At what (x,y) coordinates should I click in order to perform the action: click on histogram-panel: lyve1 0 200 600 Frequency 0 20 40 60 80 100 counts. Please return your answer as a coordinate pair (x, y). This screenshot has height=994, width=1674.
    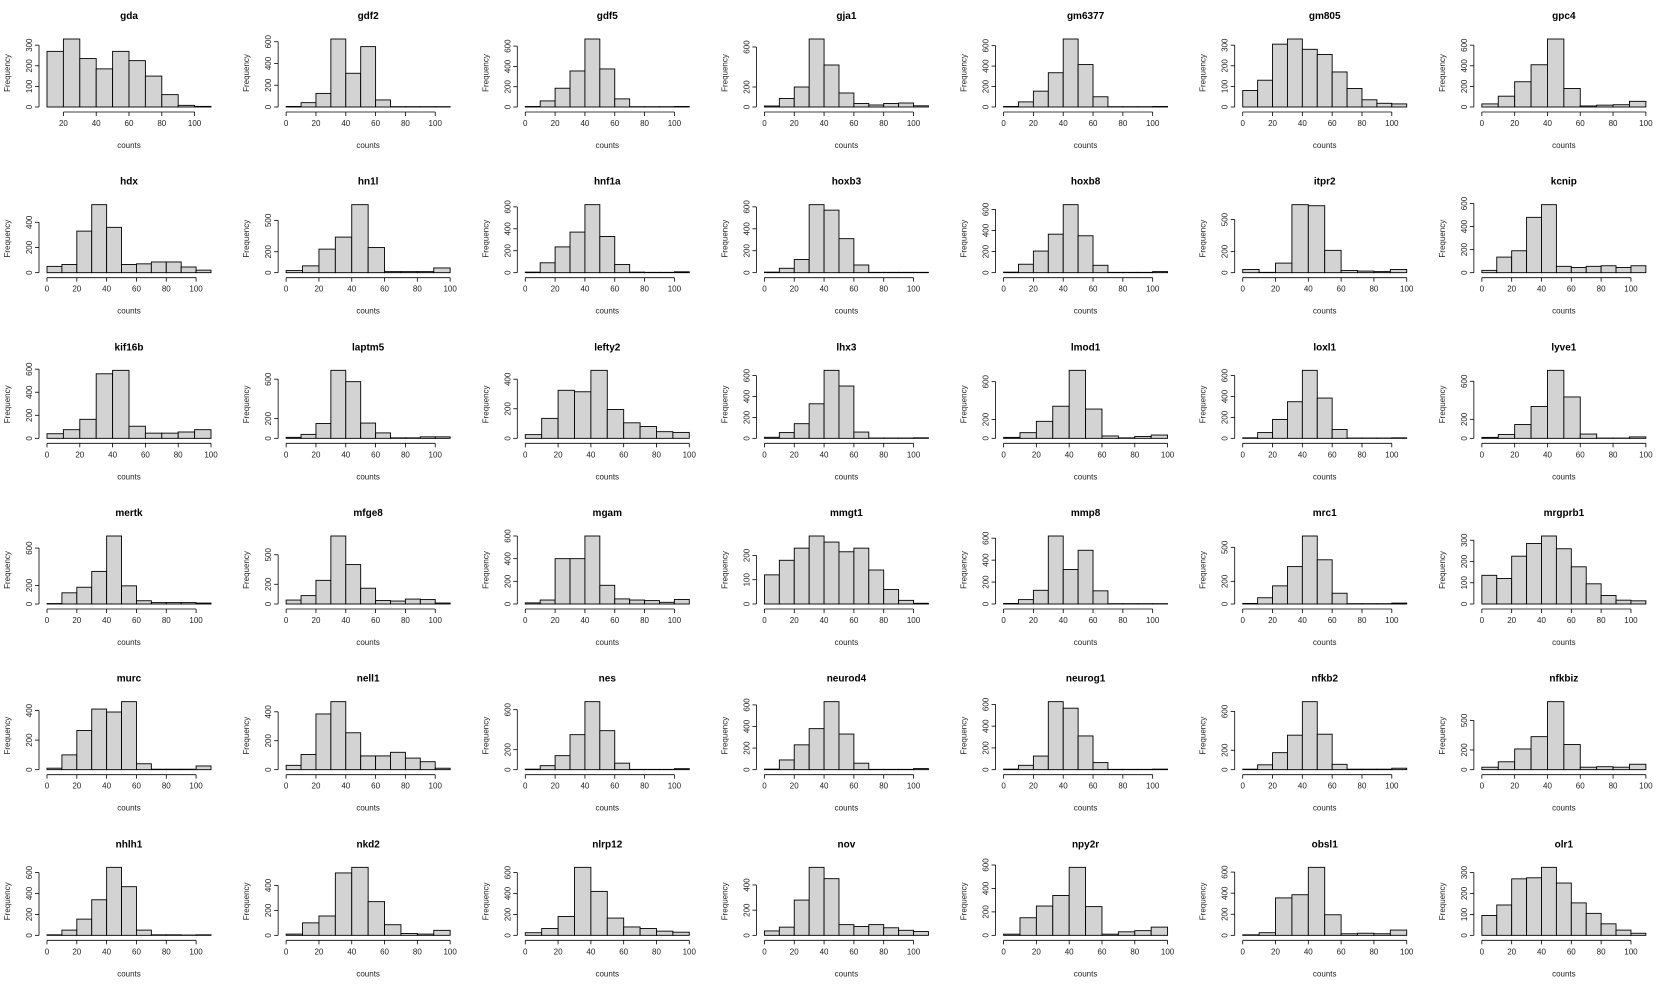
    Looking at the image, I should click on (1545, 411).